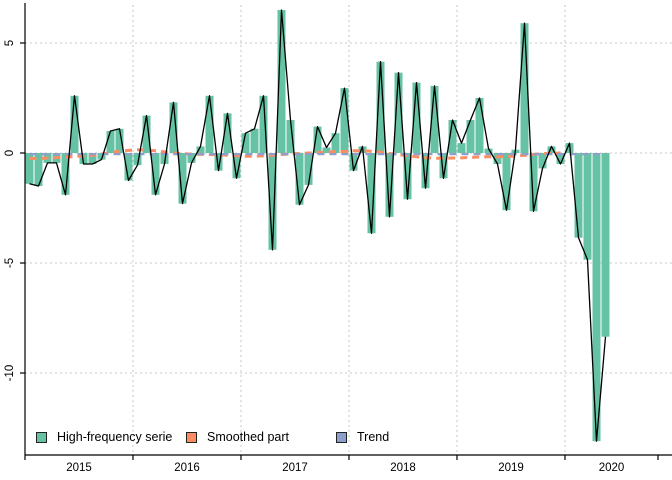 The width and height of the screenshot is (672, 480). I want to click on legend-swatch-trend-icon, so click(341, 437).